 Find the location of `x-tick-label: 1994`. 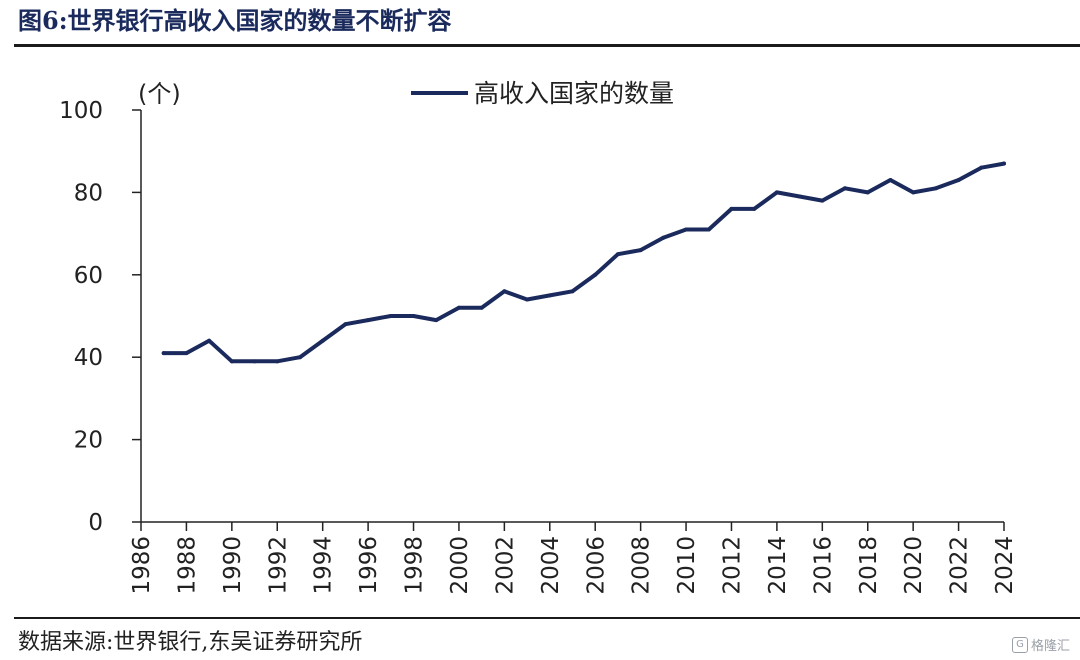

x-tick-label: 1994 is located at coordinates (324, 565).